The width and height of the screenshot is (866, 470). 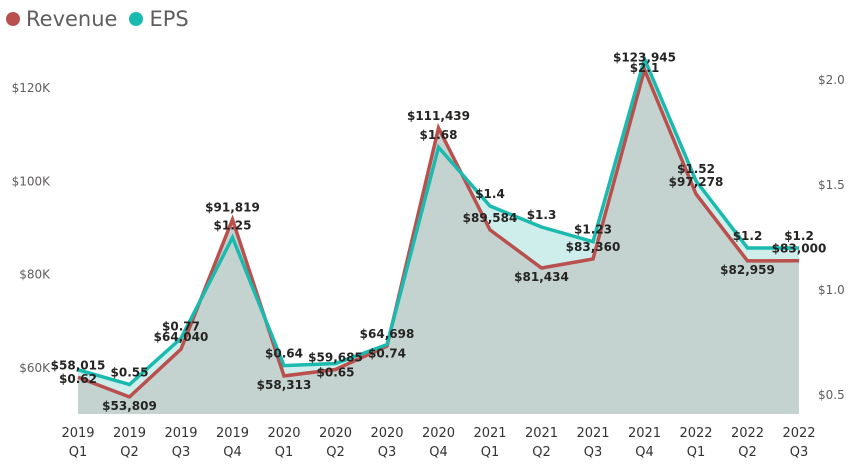 I want to click on chart-legend: Revenue EPS, so click(x=103, y=19).